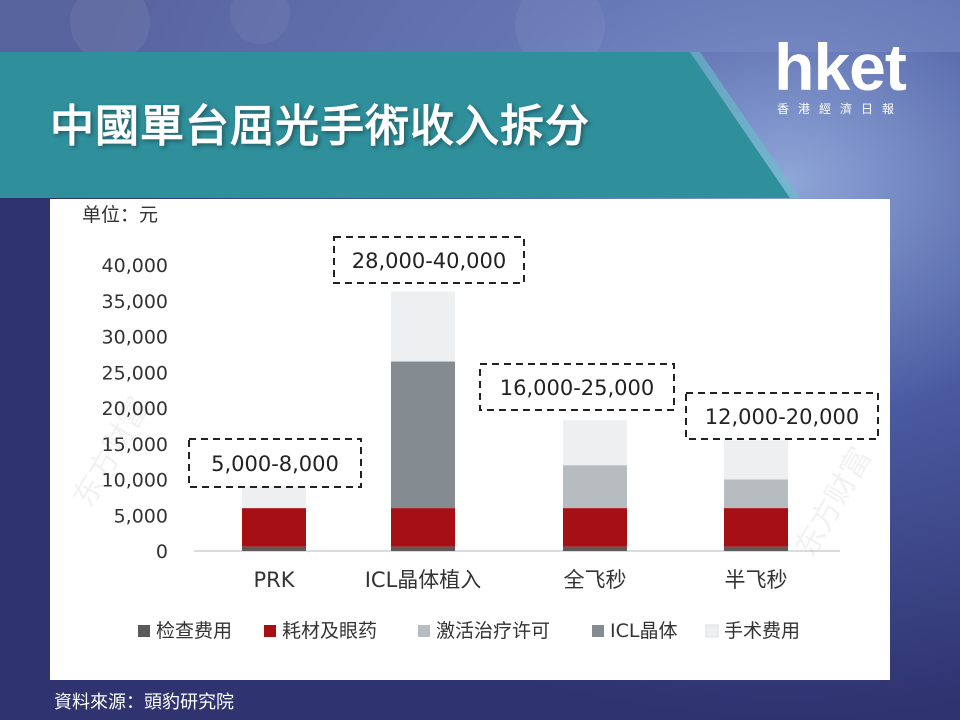  I want to click on range-label: 16,000-25,000, so click(577, 388).